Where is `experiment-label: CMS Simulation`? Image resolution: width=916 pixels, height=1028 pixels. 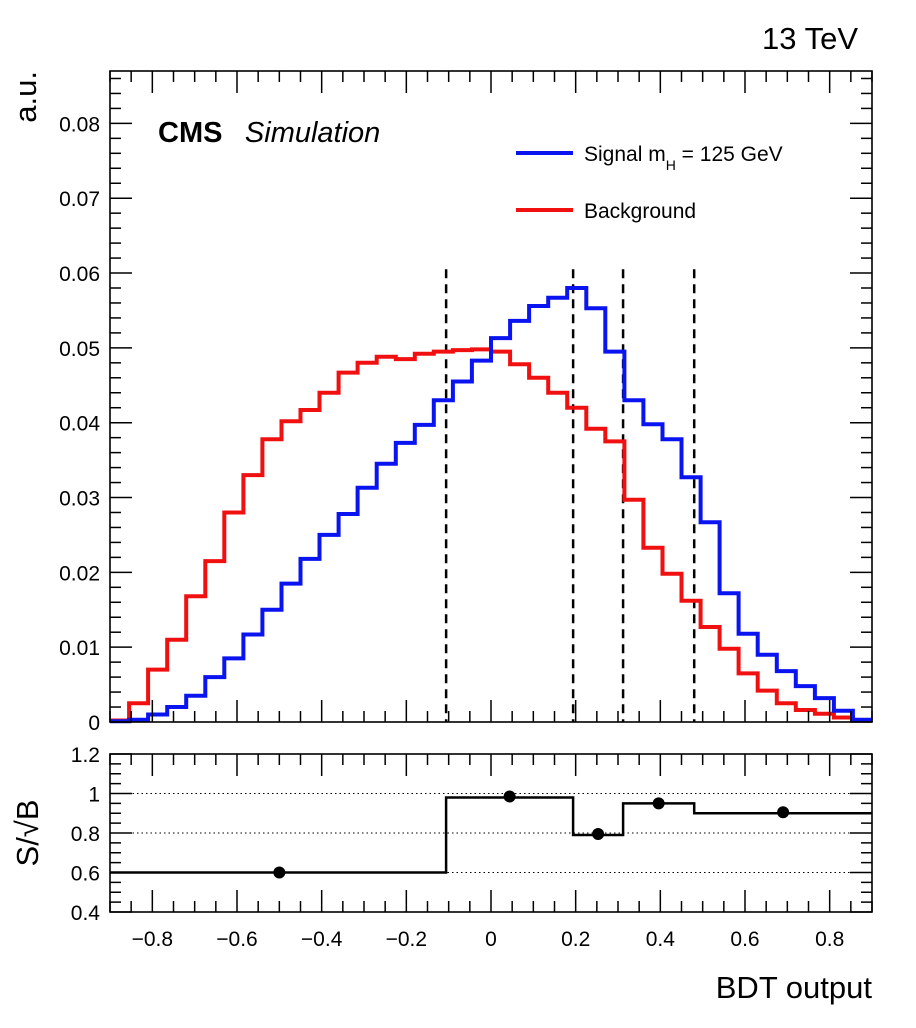 experiment-label: CMS Simulation is located at coordinates (269, 133).